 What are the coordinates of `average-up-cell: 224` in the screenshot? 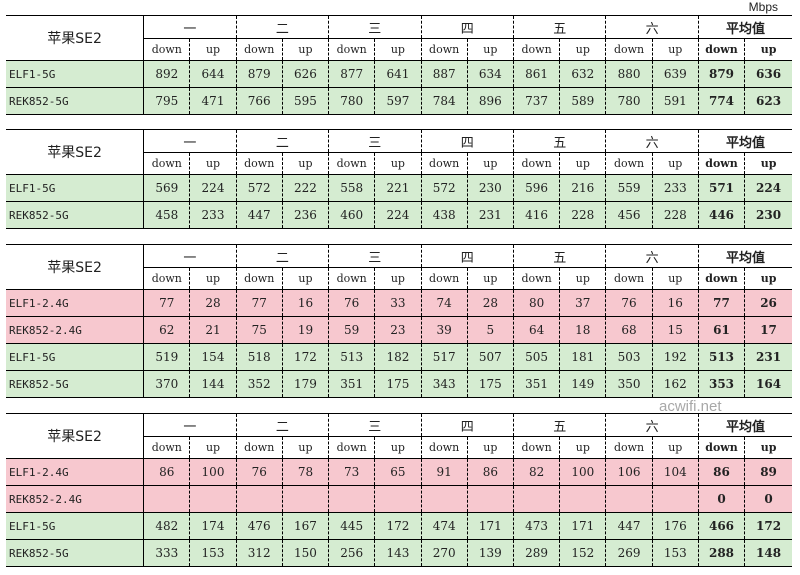 It's located at (768, 188).